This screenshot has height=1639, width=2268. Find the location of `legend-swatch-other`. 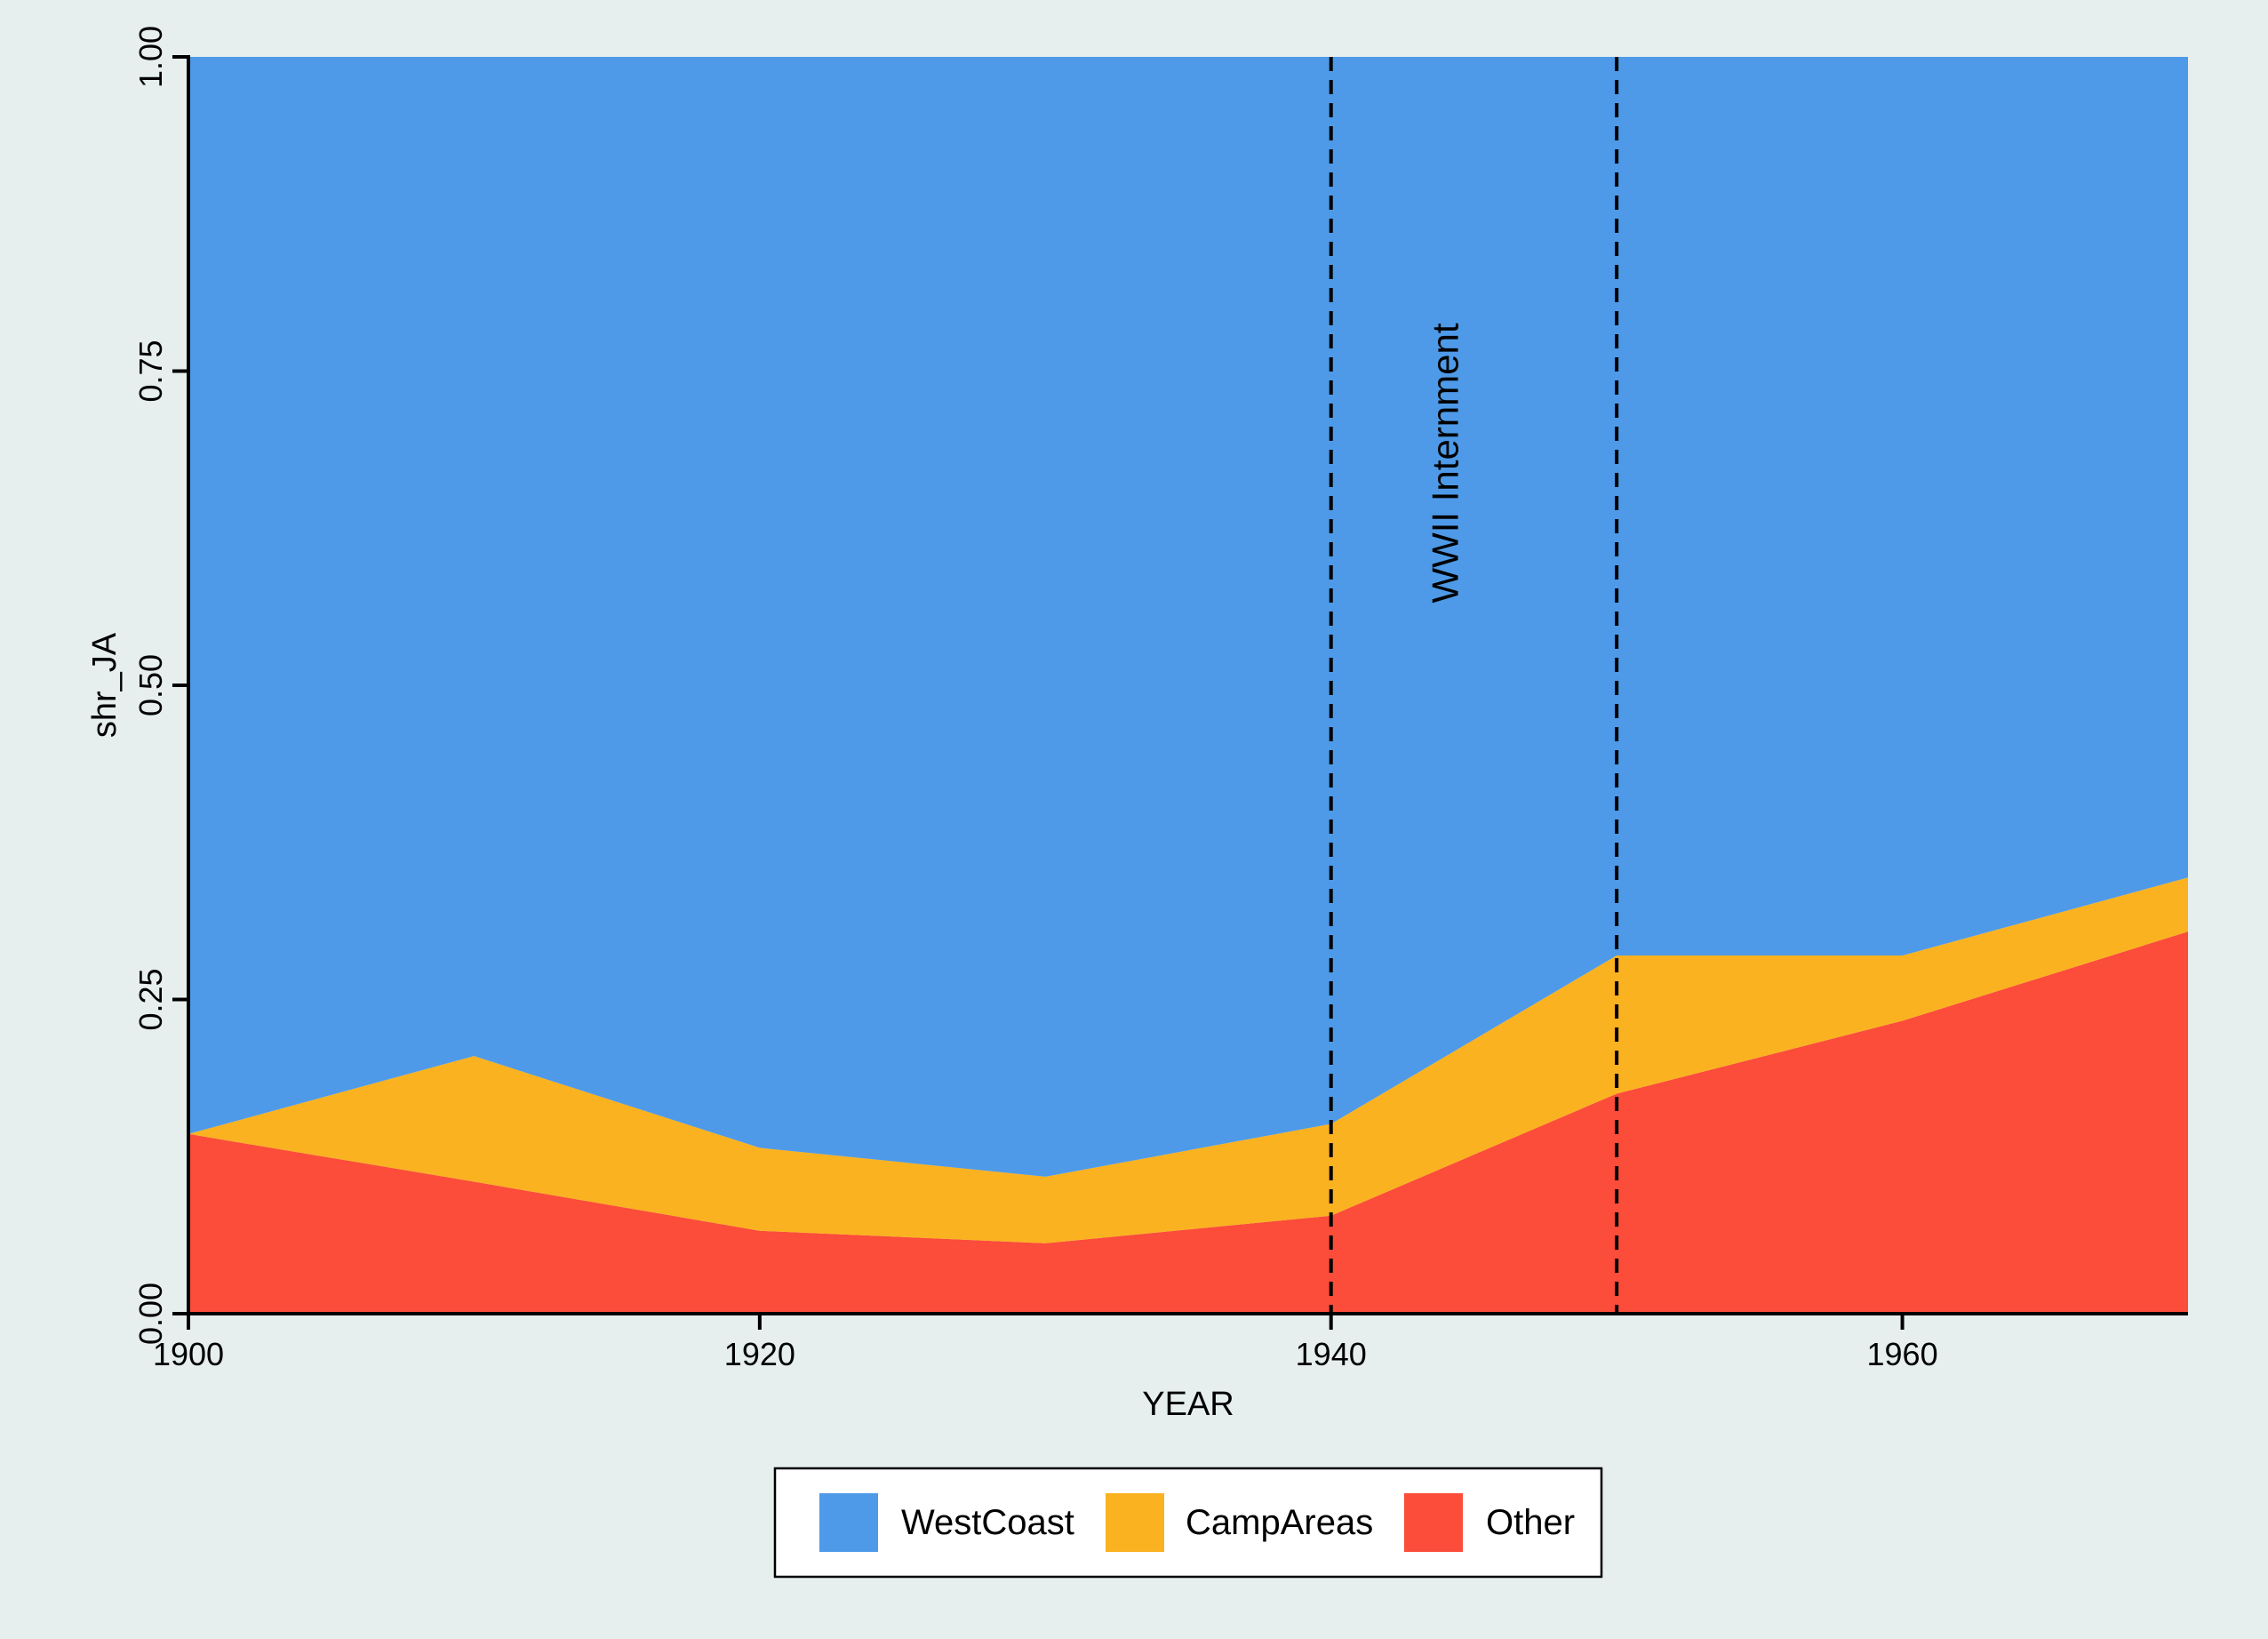

legend-swatch-other is located at coordinates (1434, 1522).